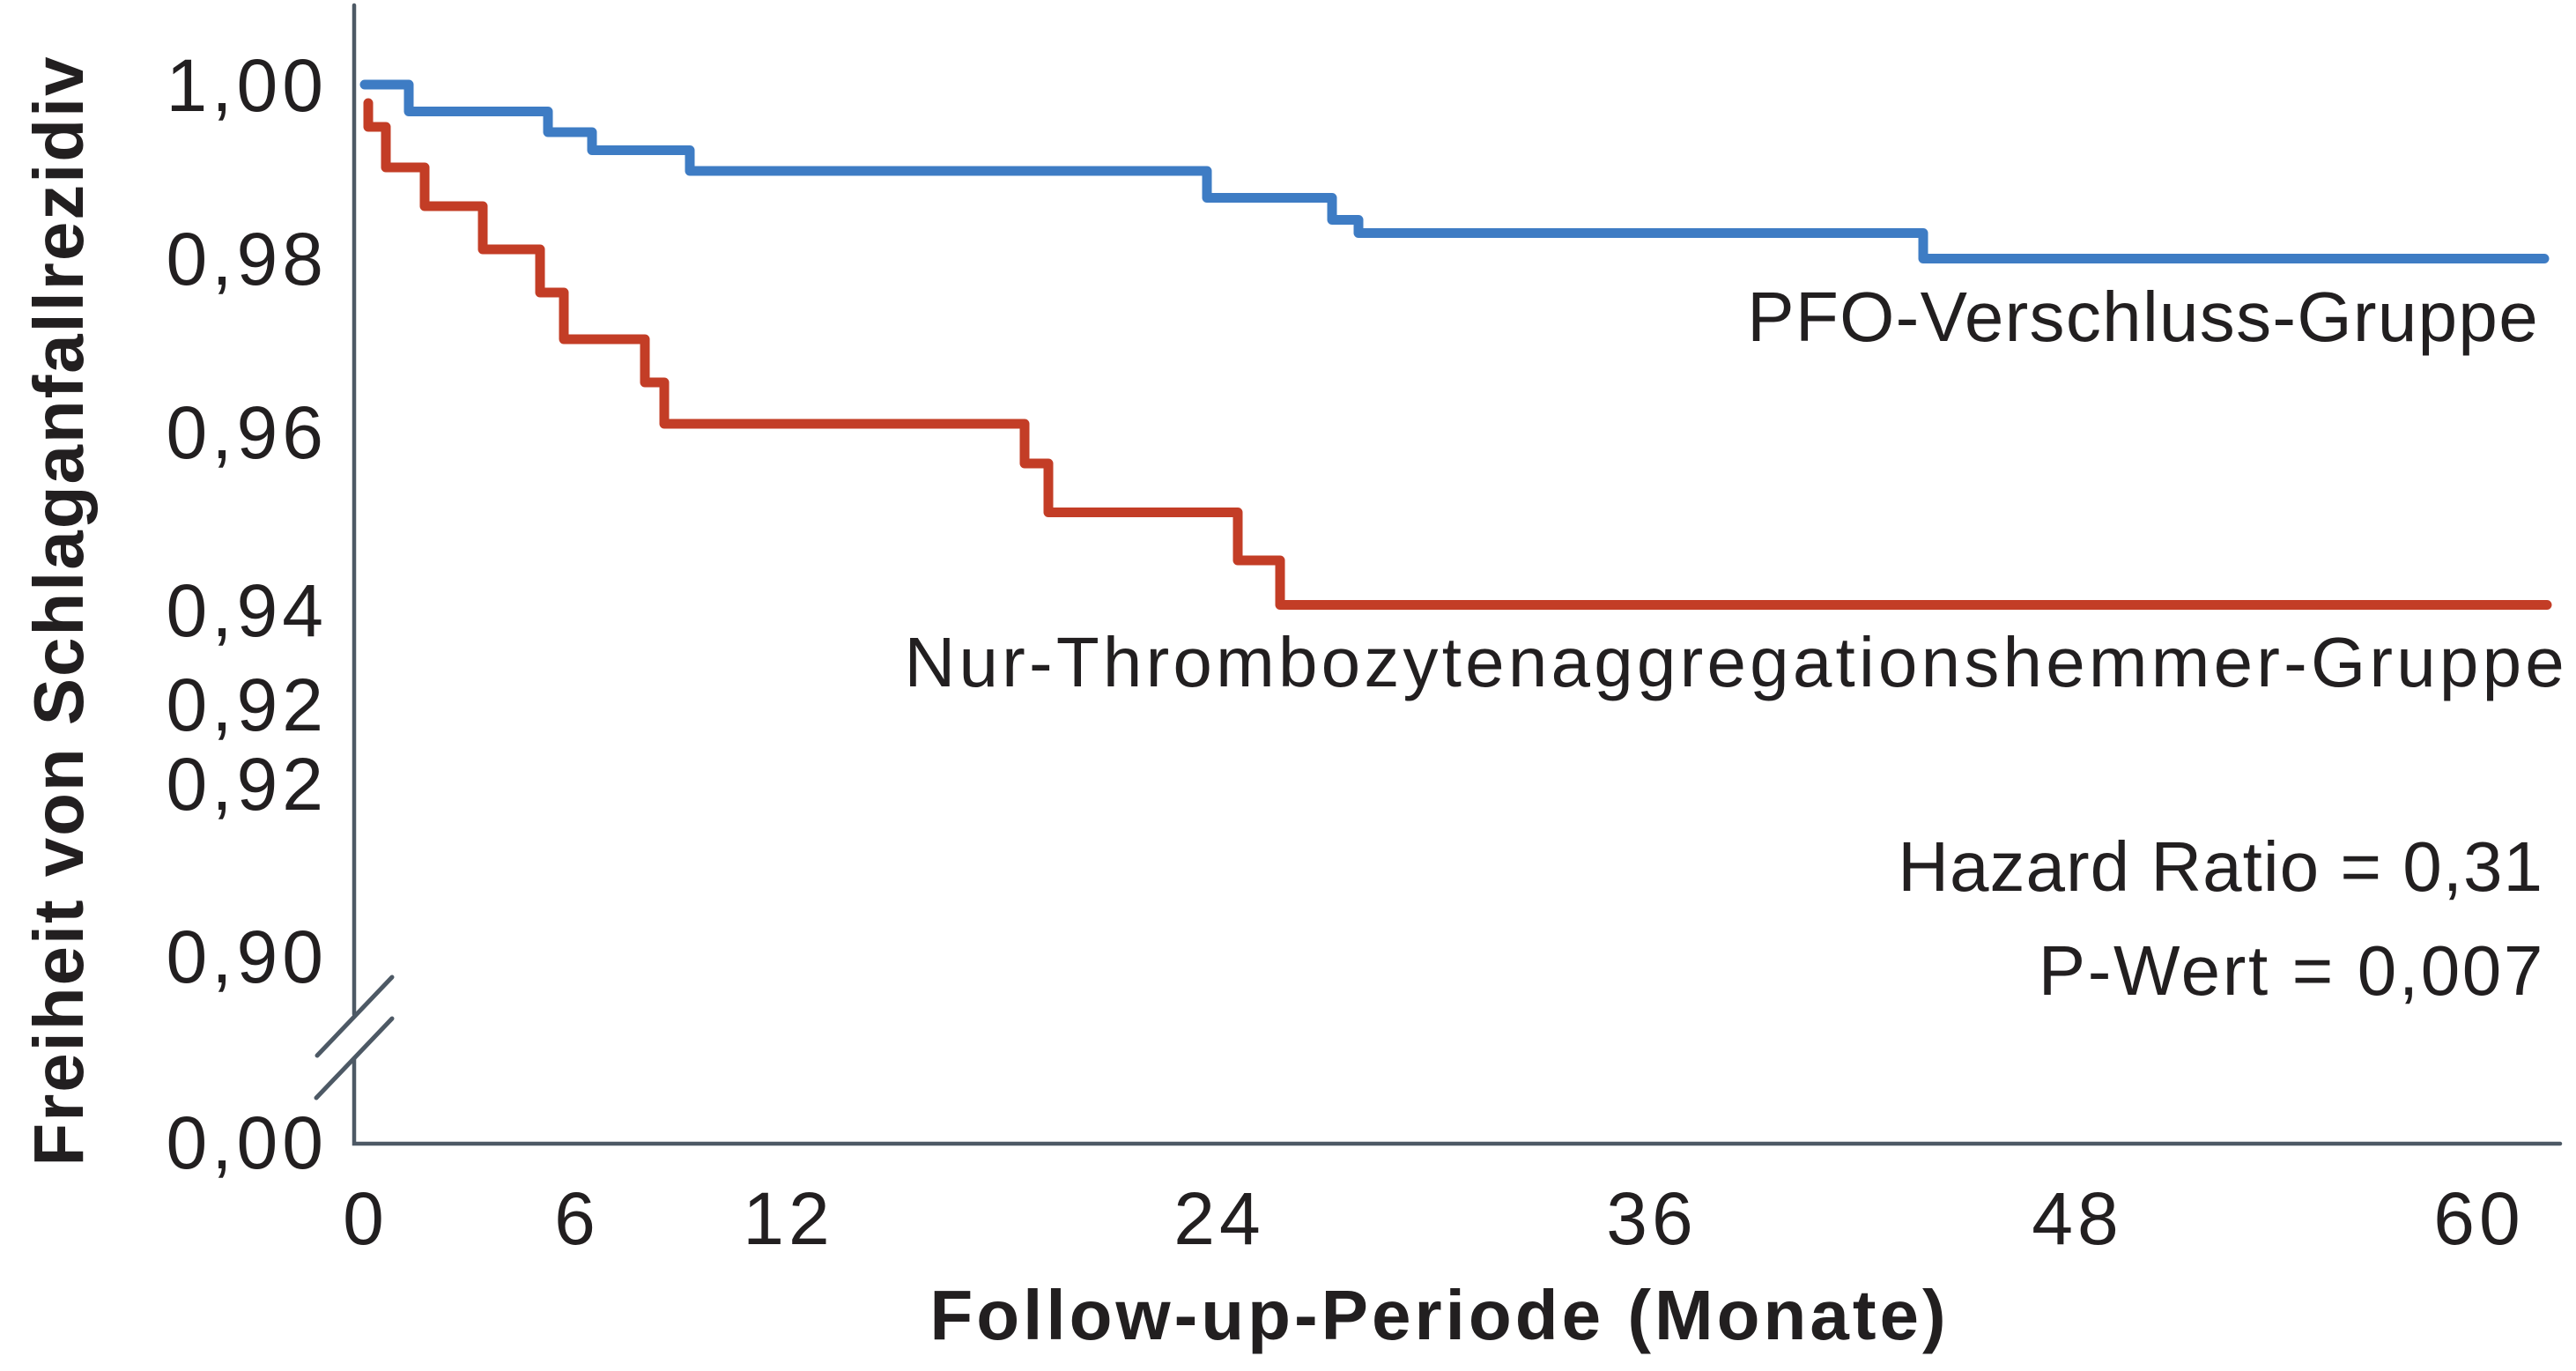  What do you see at coordinates (366, 1218) in the screenshot?
I see `svg-text: 0` at bounding box center [366, 1218].